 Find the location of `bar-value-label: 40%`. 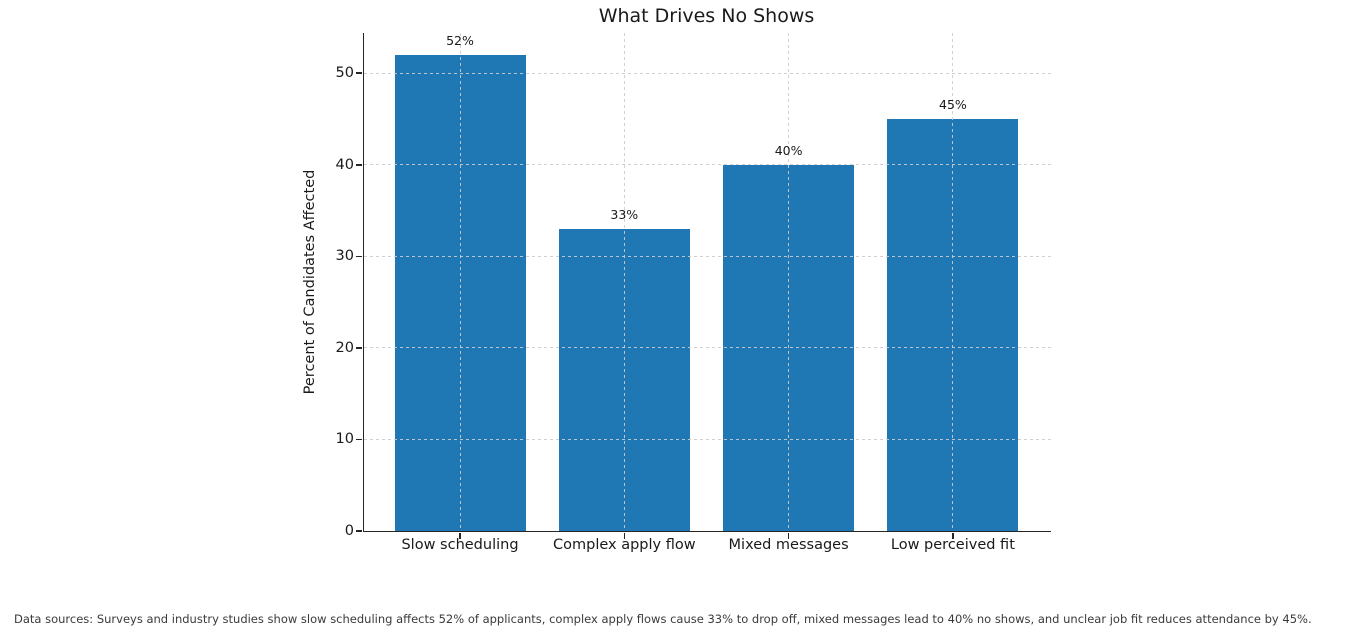

bar-value-label: 40% is located at coordinates (788, 150).